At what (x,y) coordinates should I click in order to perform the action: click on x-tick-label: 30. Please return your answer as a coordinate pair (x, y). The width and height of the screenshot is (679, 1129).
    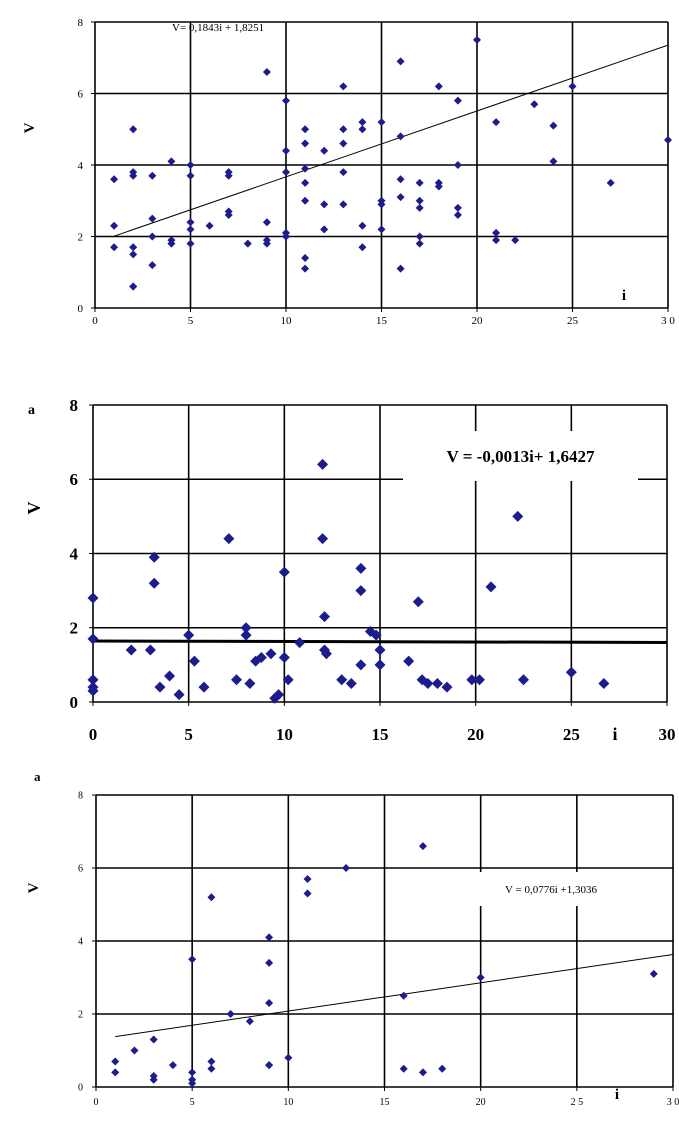
    Looking at the image, I should click on (667, 734).